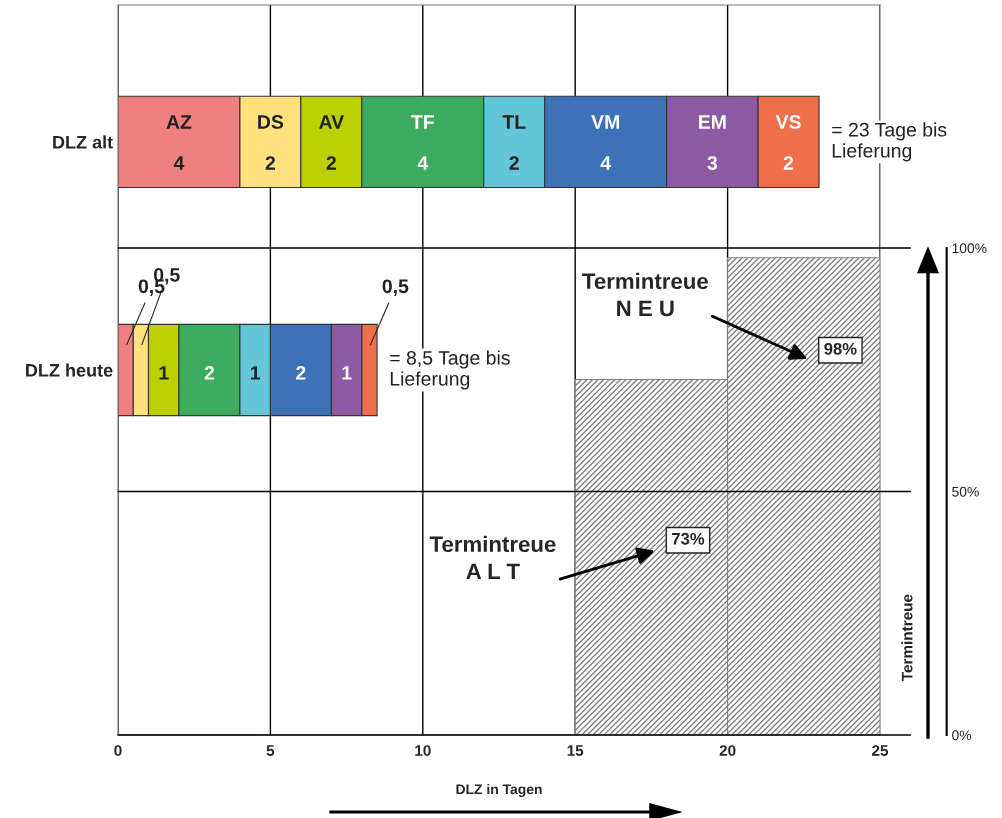 Image resolution: width=1002 pixels, height=818 pixels. I want to click on series-label: AZ, so click(179, 122).